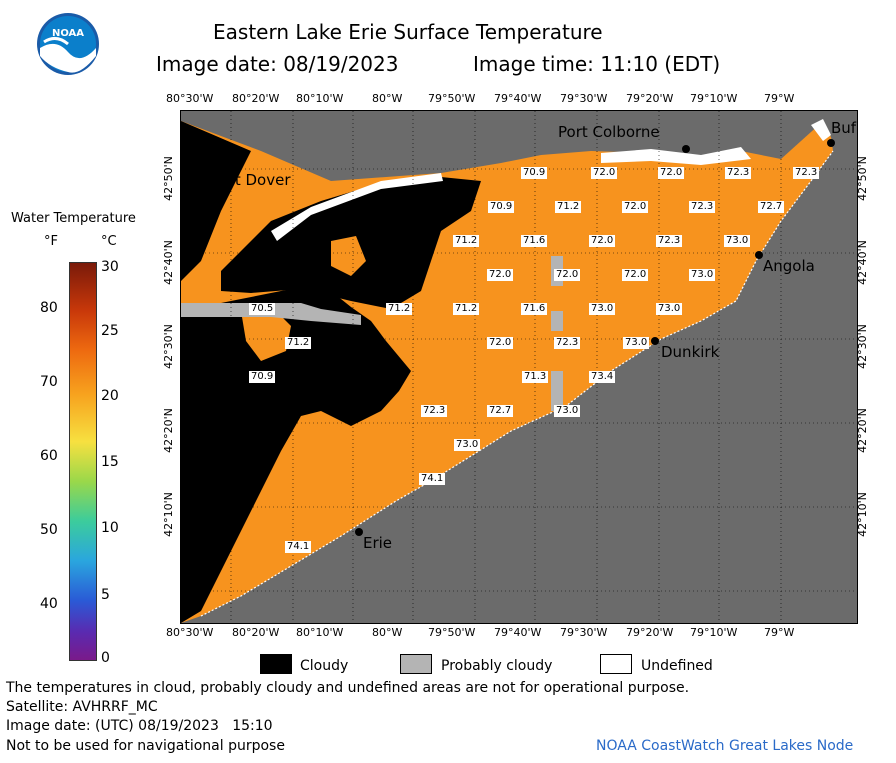 The width and height of the screenshot is (896, 763). I want to click on latitude-tick-label: 42°30'N, so click(168, 346).